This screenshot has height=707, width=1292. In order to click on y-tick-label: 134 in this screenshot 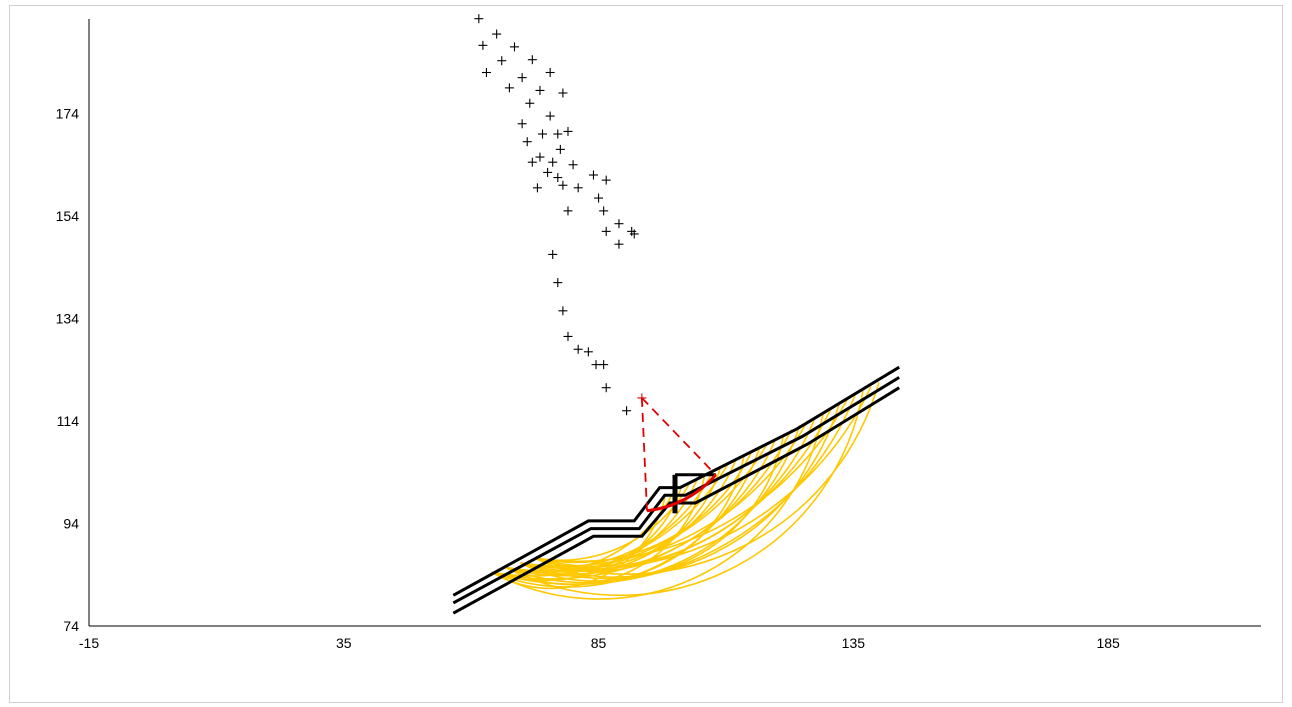, I will do `click(68, 319)`.